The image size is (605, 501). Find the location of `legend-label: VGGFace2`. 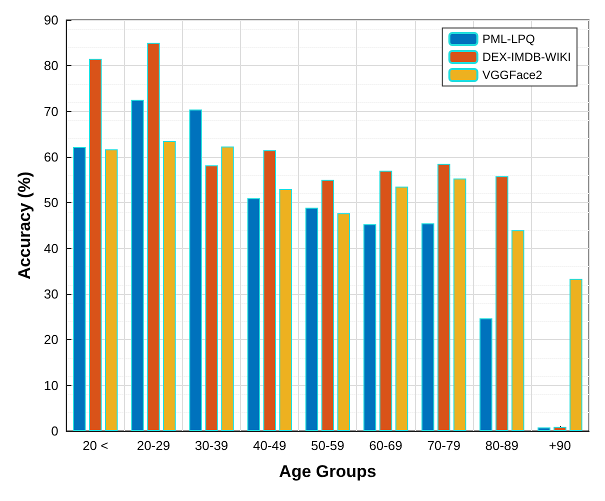

legend-label: VGGFace2 is located at coordinates (512, 75).